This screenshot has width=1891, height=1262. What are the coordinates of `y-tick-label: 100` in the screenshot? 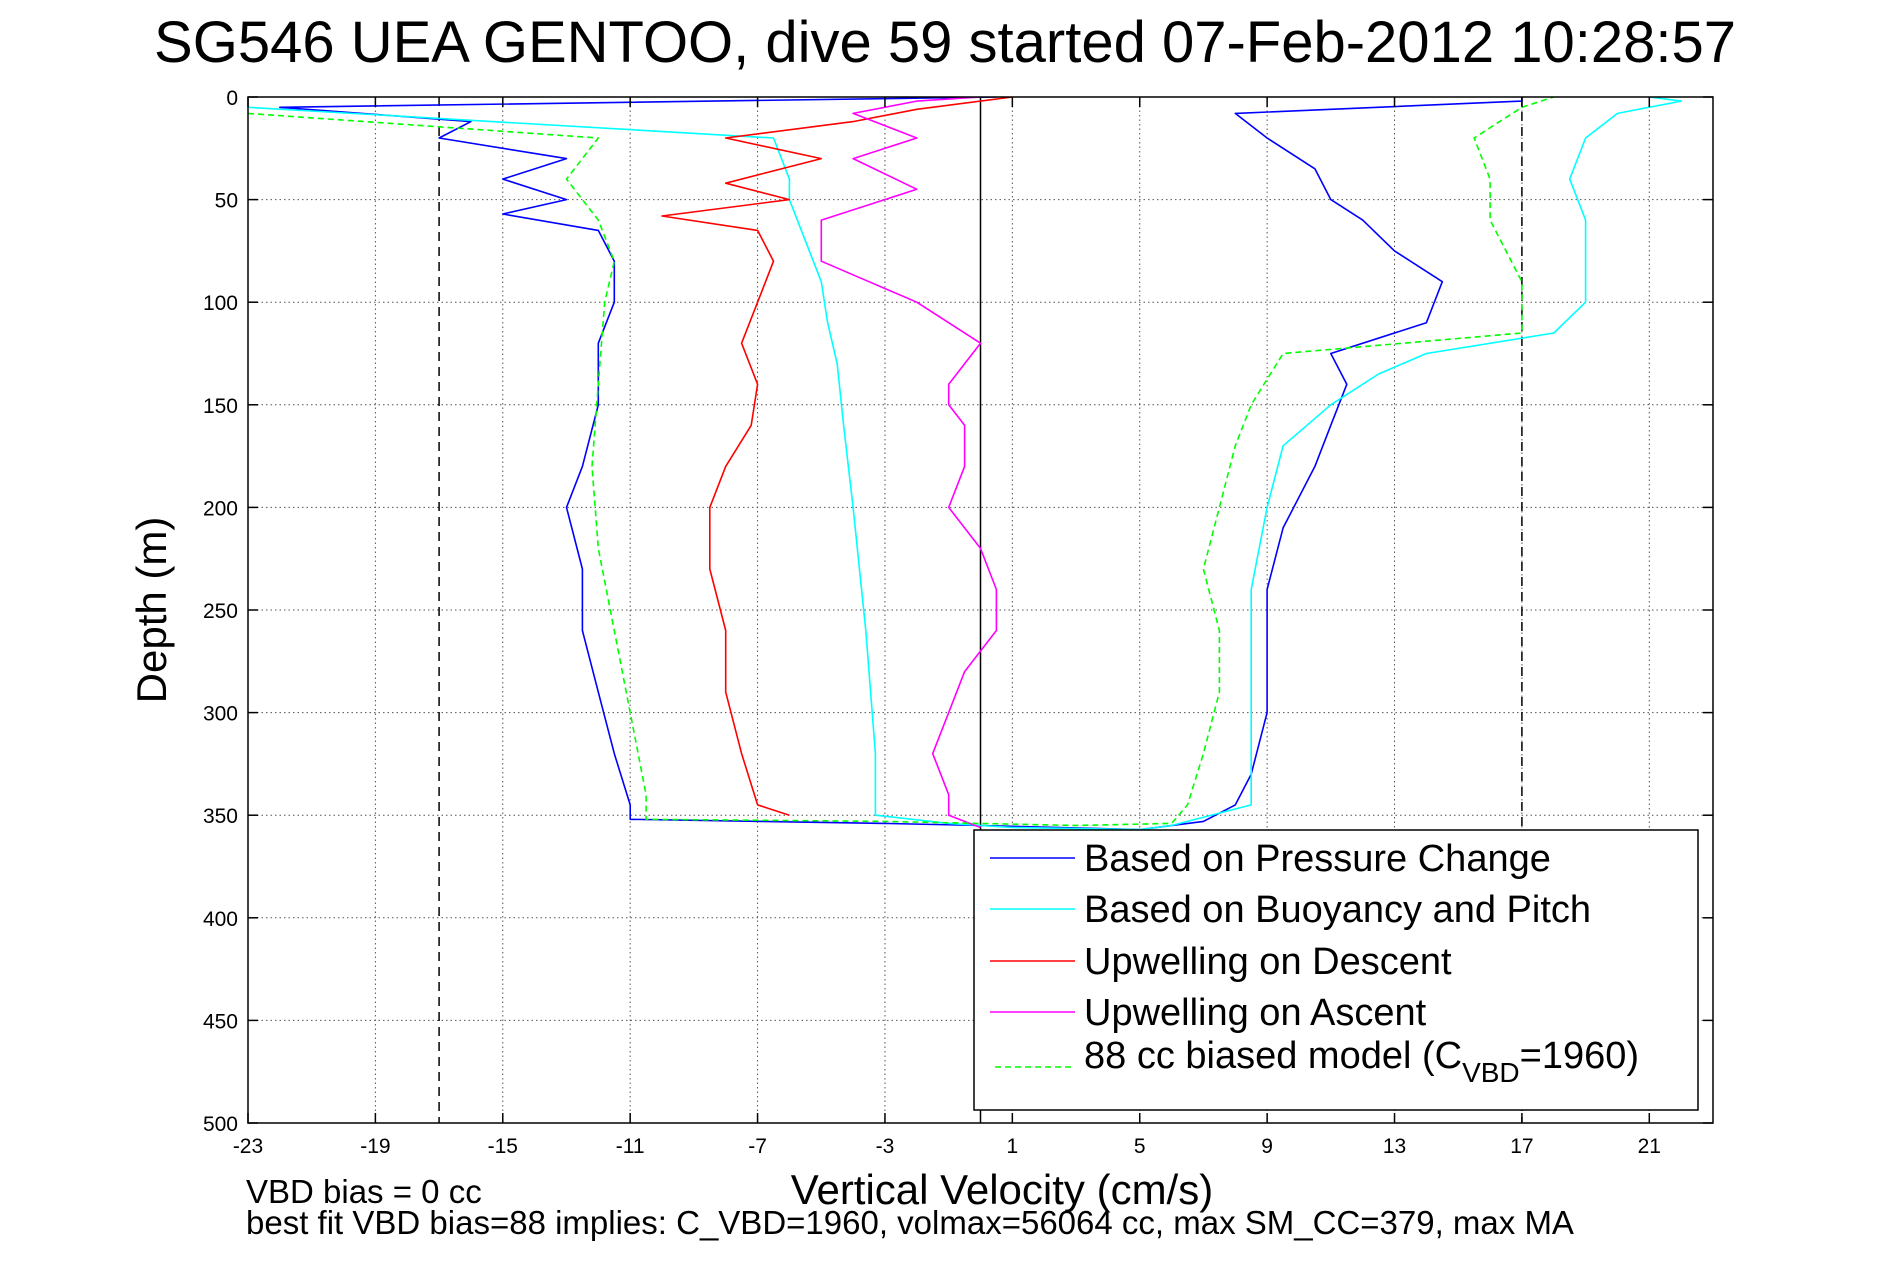 It's located at (220, 303).